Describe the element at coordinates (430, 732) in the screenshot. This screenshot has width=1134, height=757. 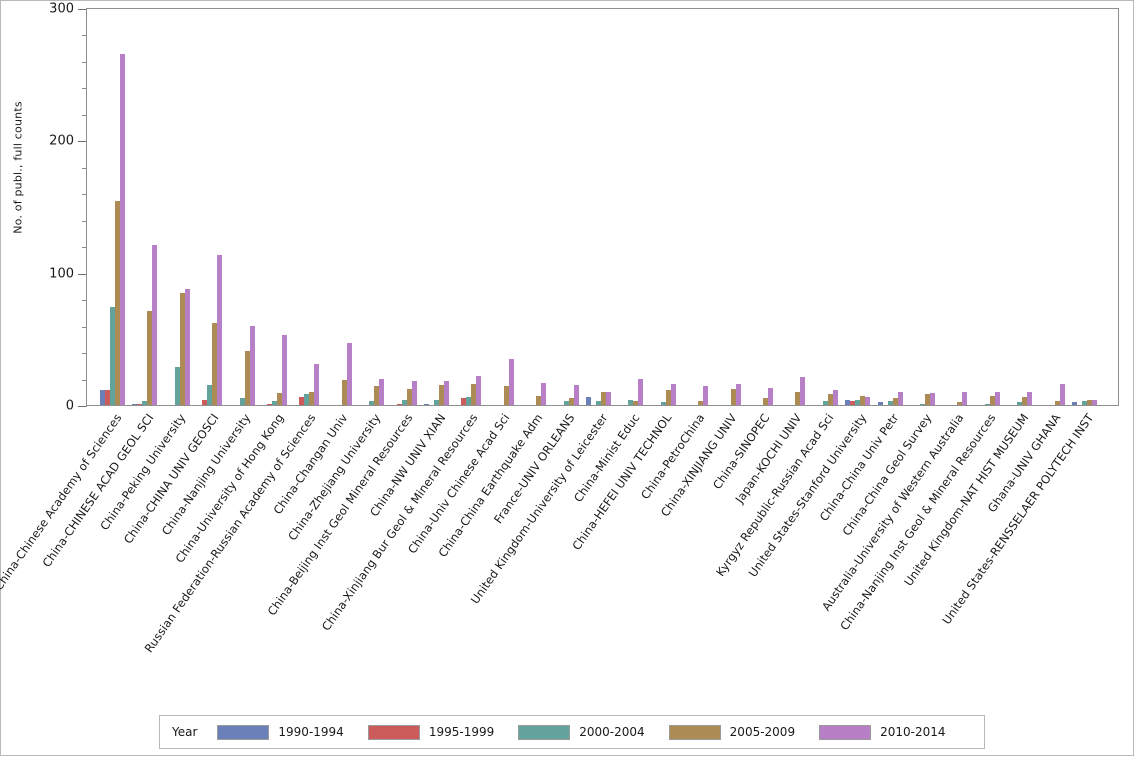
I see `legend-item: 1995-1999` at that location.